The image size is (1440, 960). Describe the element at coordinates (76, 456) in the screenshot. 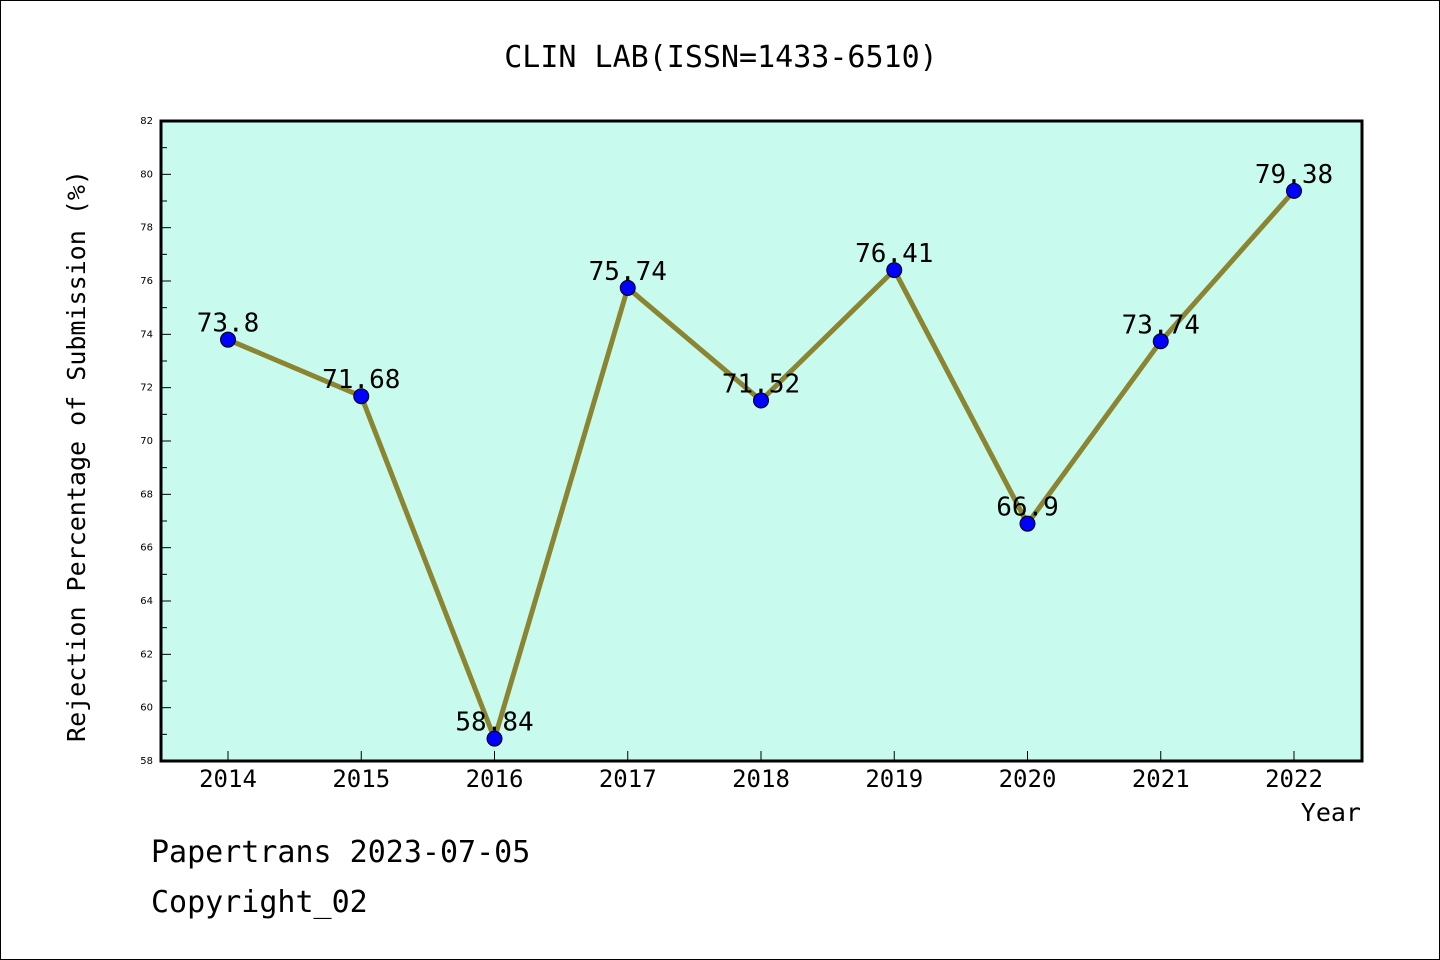

I see `y-axis-label: Rejection Percentage of Submission (%)` at that location.